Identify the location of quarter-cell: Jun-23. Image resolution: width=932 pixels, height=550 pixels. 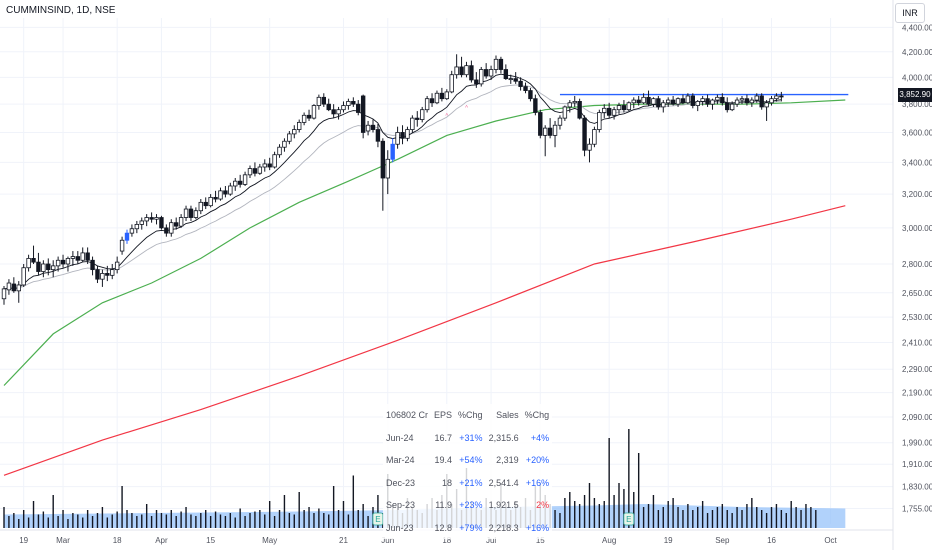
(400, 527).